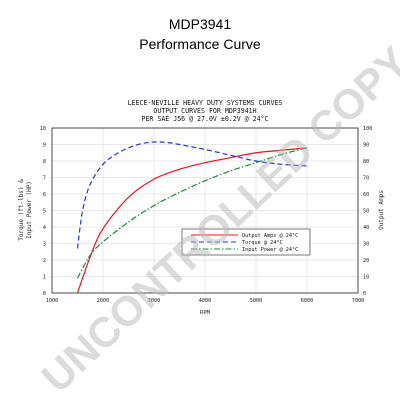 This screenshot has width=400, height=400. What do you see at coordinates (366, 228) in the screenshot?
I see `y-right-tick-label: 40` at bounding box center [366, 228].